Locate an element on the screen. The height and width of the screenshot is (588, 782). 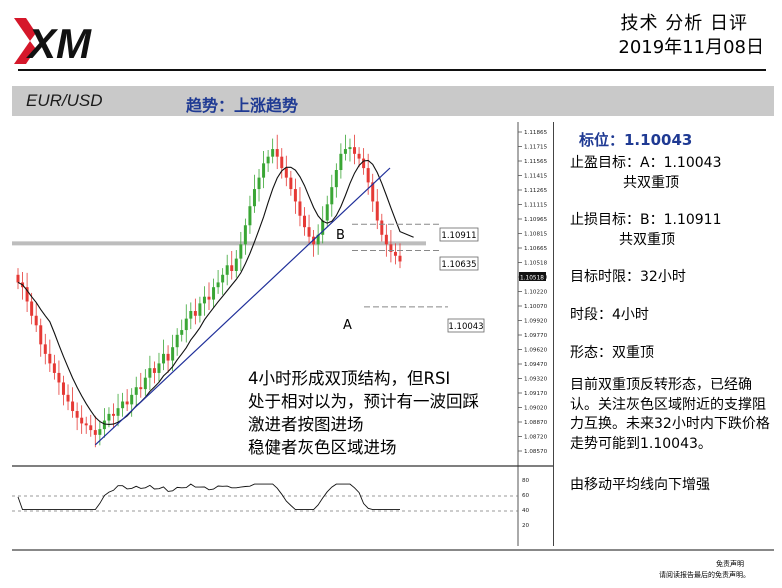
title-band is located at coordinates (393, 101).